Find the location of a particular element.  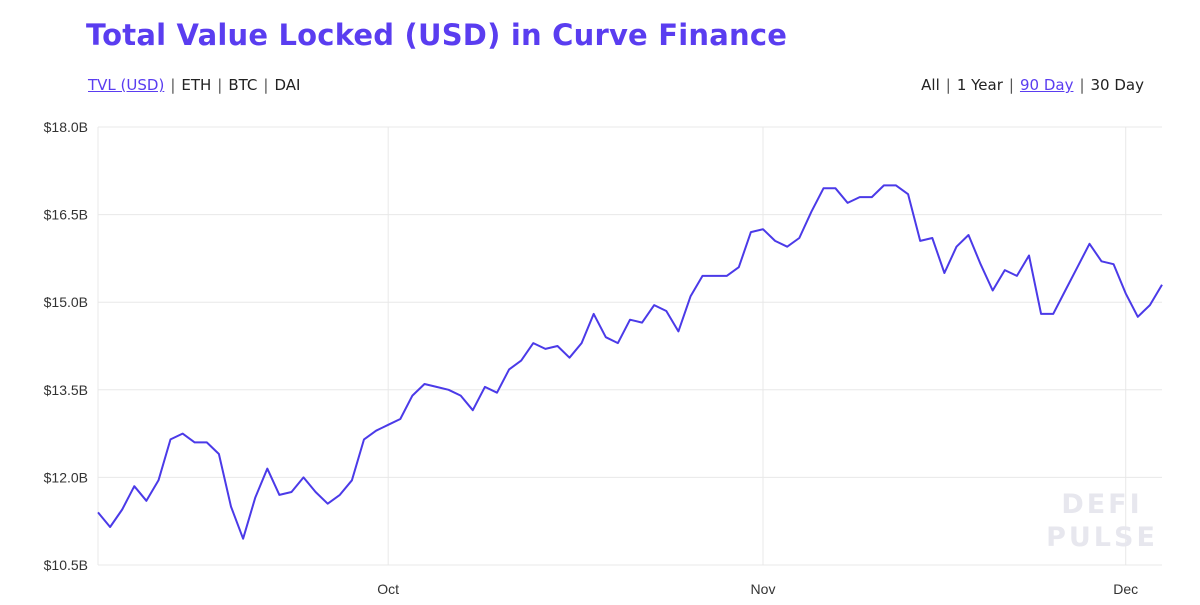

y-tick-label: $10.5B is located at coordinates (66, 565).